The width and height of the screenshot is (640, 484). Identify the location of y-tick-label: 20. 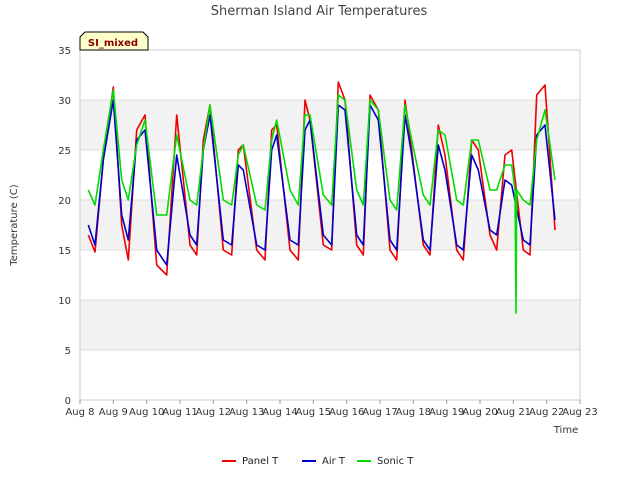
(64, 201).